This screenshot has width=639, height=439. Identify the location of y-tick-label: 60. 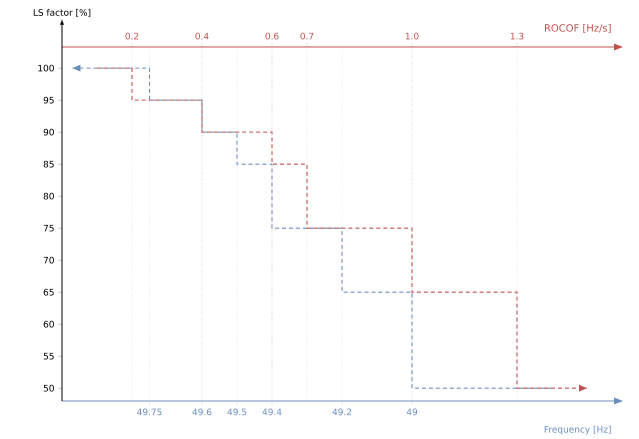
(49, 324).